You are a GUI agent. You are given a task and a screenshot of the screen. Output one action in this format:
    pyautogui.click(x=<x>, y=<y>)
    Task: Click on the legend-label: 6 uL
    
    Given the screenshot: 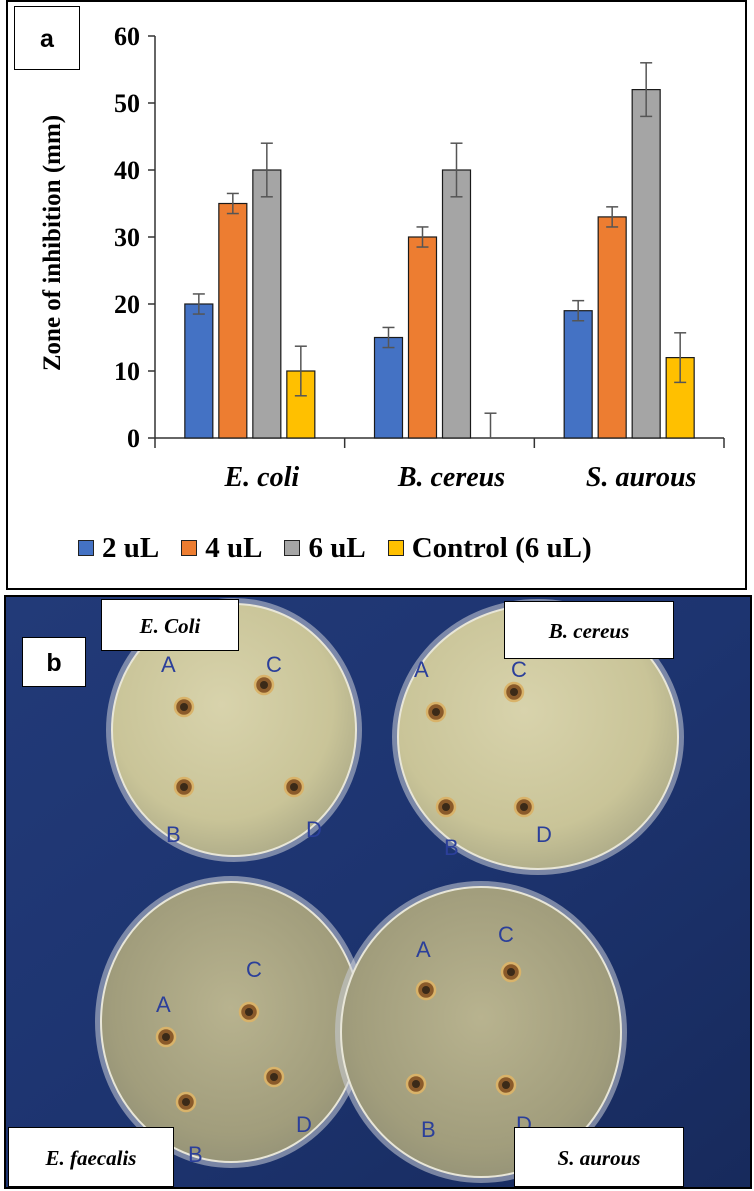 What is the action you would take?
    pyautogui.click(x=337, y=547)
    